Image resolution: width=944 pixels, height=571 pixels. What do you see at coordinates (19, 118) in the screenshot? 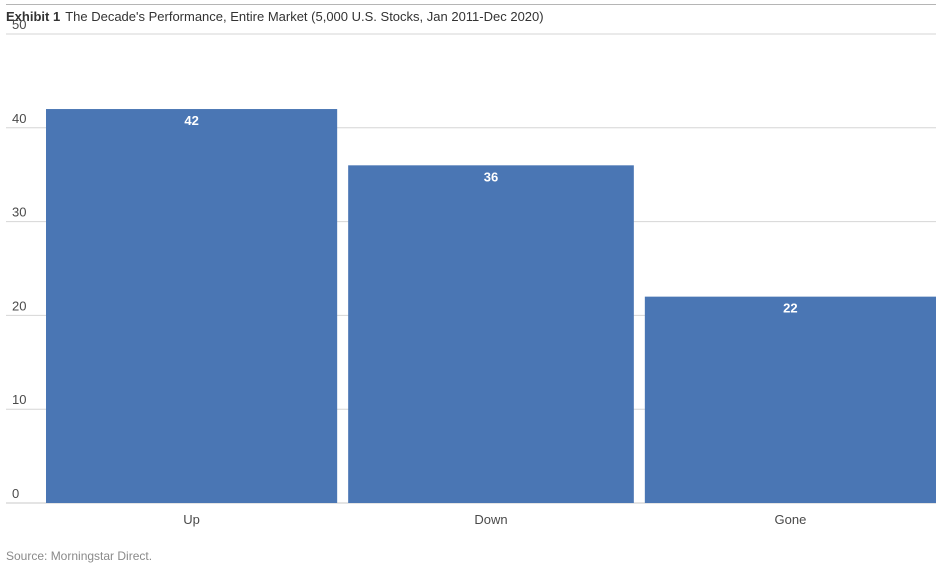
I see `y-tick-label-40: 40` at bounding box center [19, 118].